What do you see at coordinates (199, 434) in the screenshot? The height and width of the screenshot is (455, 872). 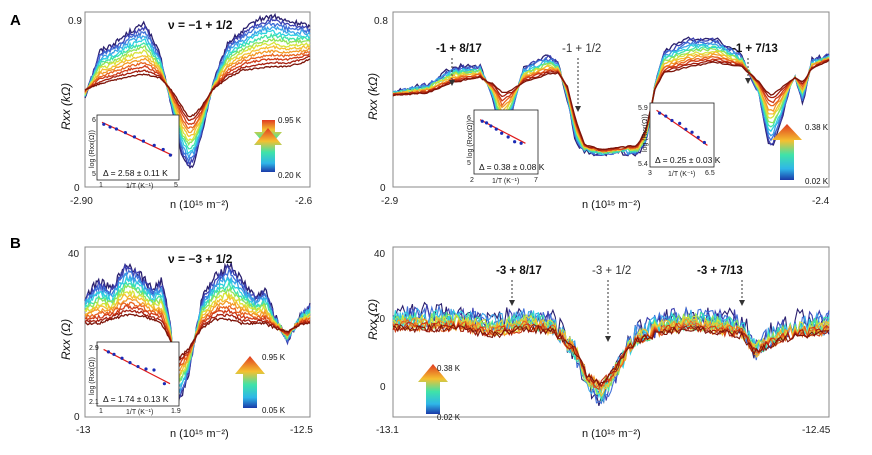 I see `b-left-xlabel: n (10¹⁵ m⁻²)` at bounding box center [199, 434].